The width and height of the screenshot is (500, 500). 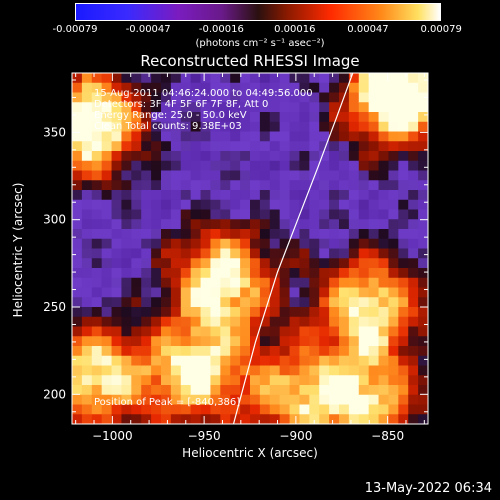 I want to click on method-counts-text: Clean Total counts: 9.38E+03, so click(x=168, y=126).